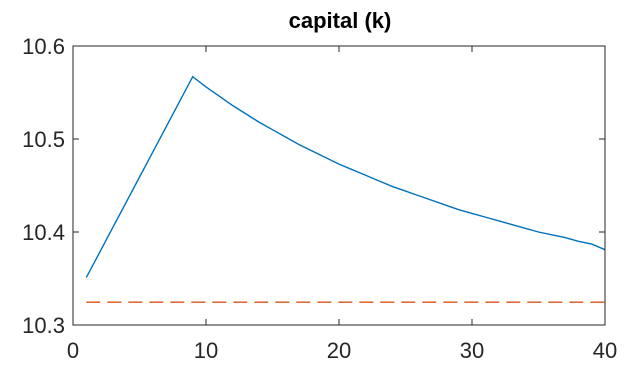 This screenshot has width=631, height=368. I want to click on x-tick-label: 10, so click(206, 350).